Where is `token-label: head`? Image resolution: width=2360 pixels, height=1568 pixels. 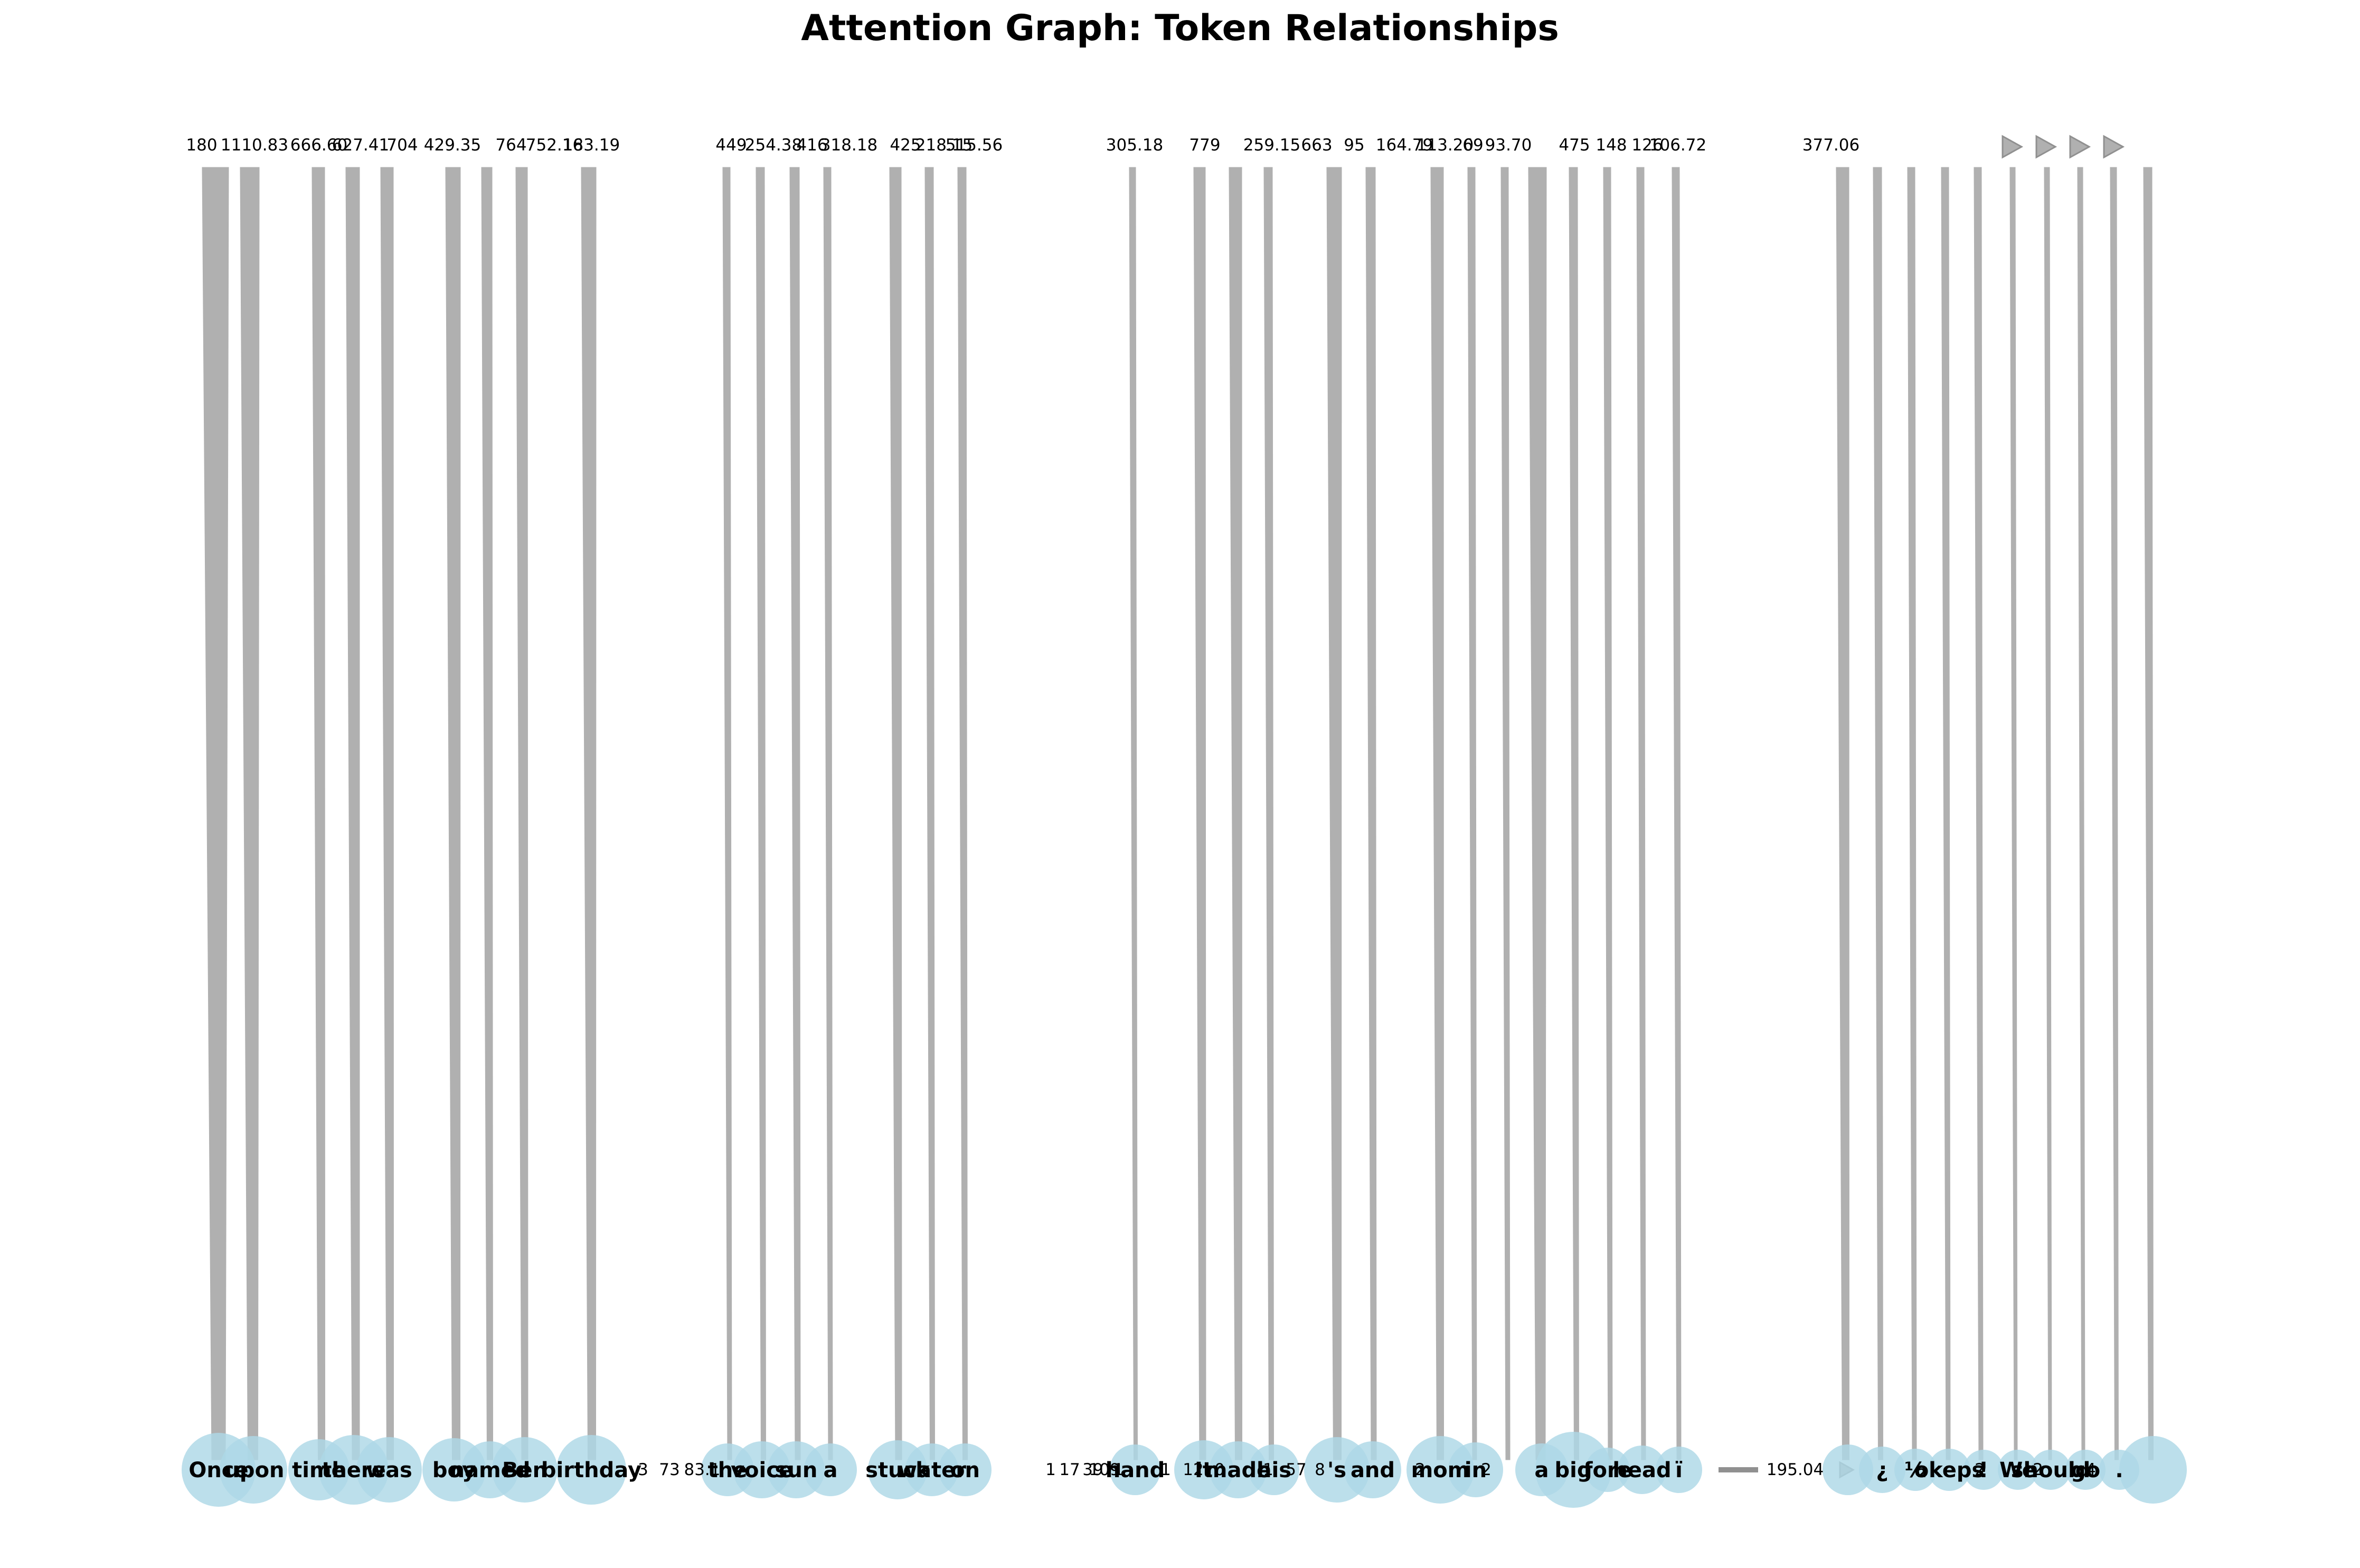
token-label: head is located at coordinates (1641, 1470).